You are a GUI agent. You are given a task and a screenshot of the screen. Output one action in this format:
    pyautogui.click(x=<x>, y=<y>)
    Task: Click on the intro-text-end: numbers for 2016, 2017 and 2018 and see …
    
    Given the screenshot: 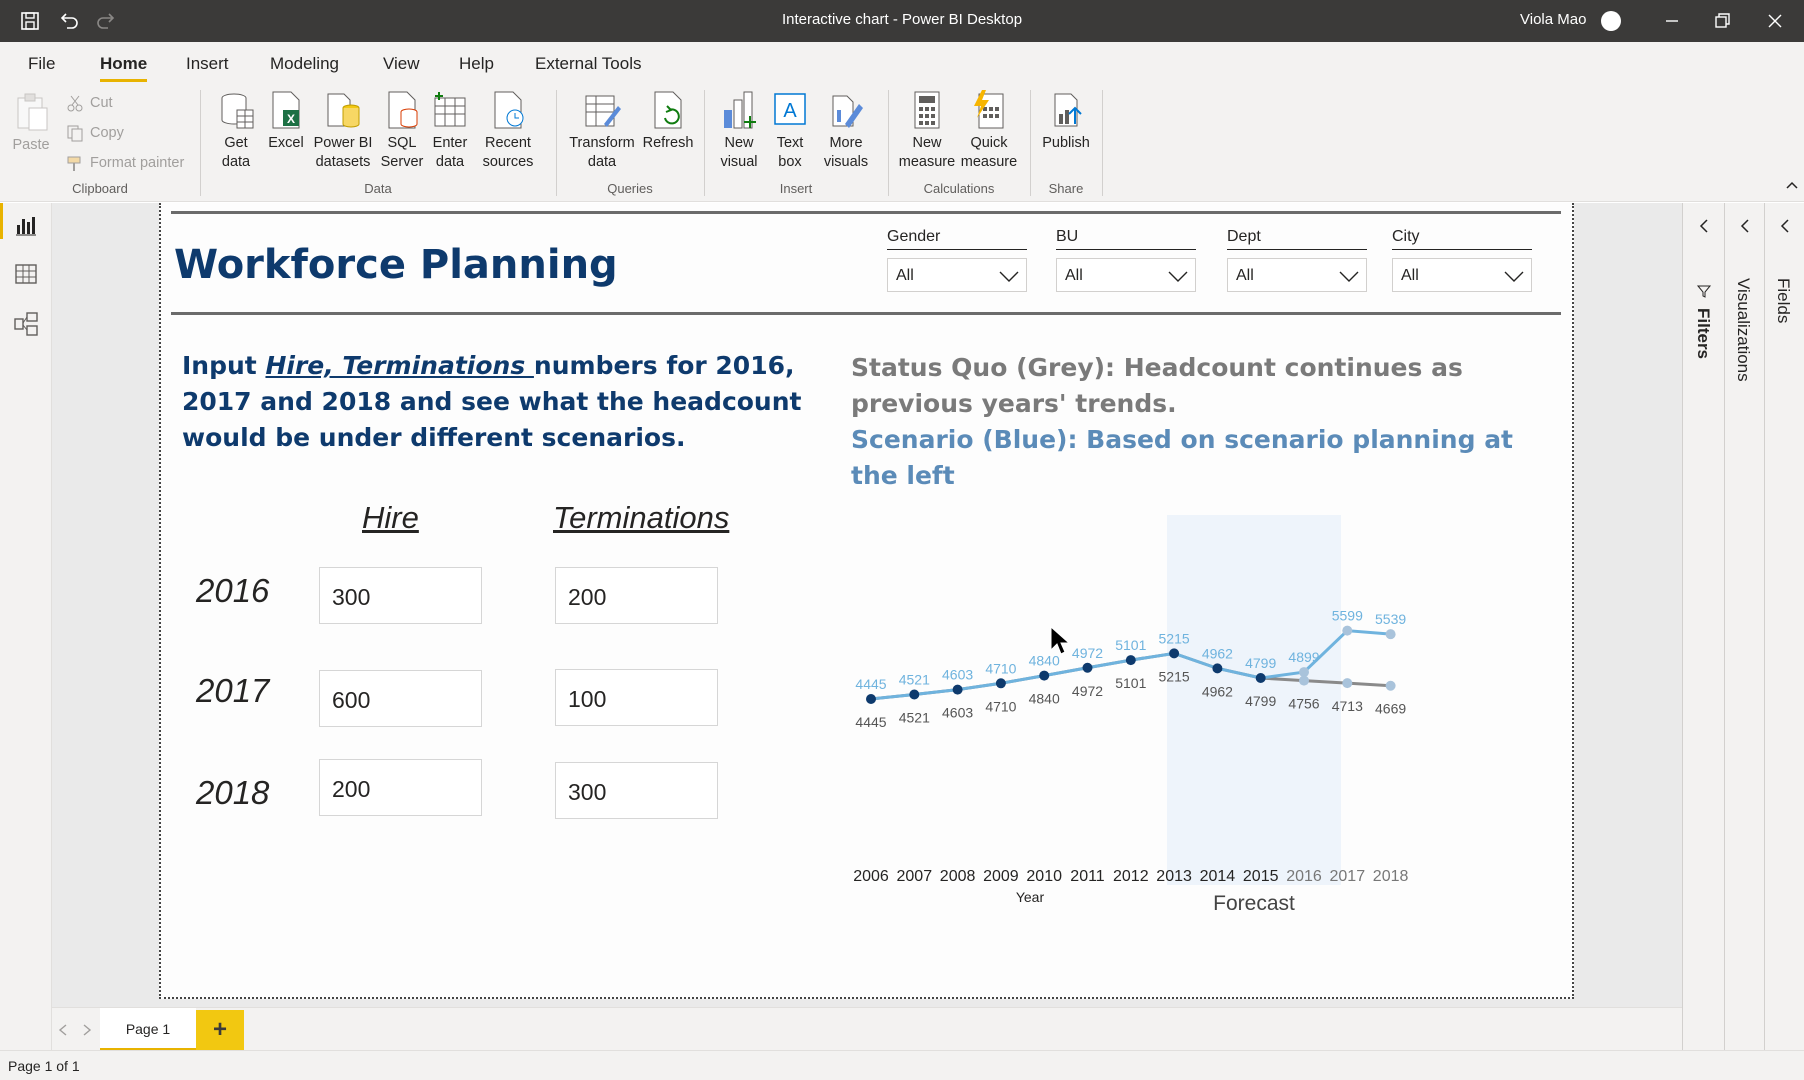 What is the action you would take?
    pyautogui.click(x=492, y=401)
    